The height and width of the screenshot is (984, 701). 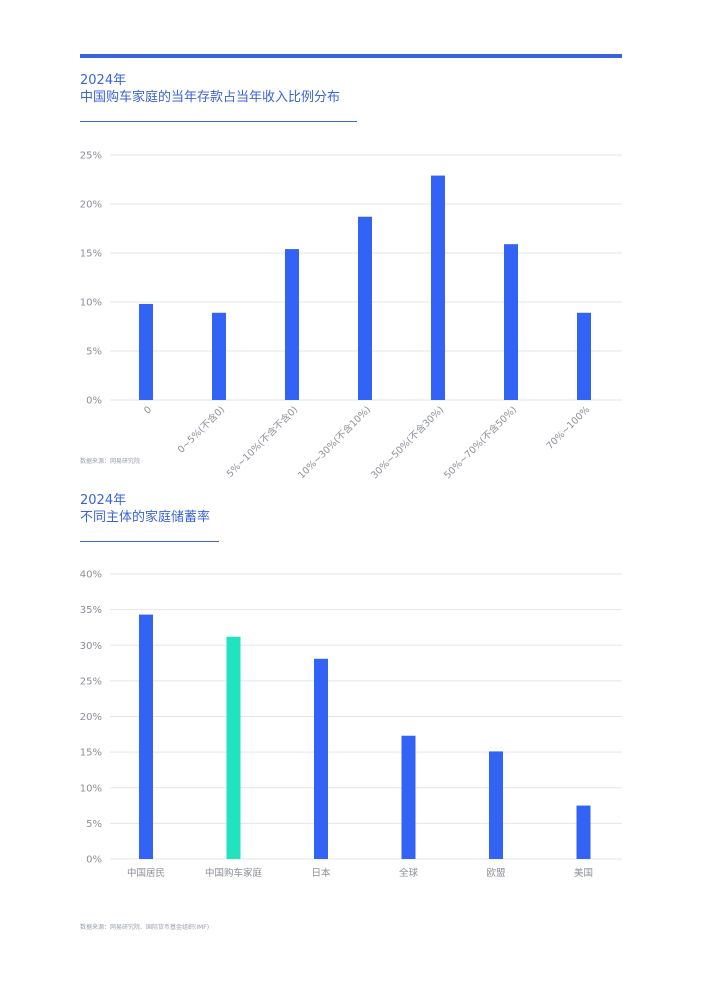 I want to click on chart2-y-tick-label: 15%, so click(x=91, y=753).